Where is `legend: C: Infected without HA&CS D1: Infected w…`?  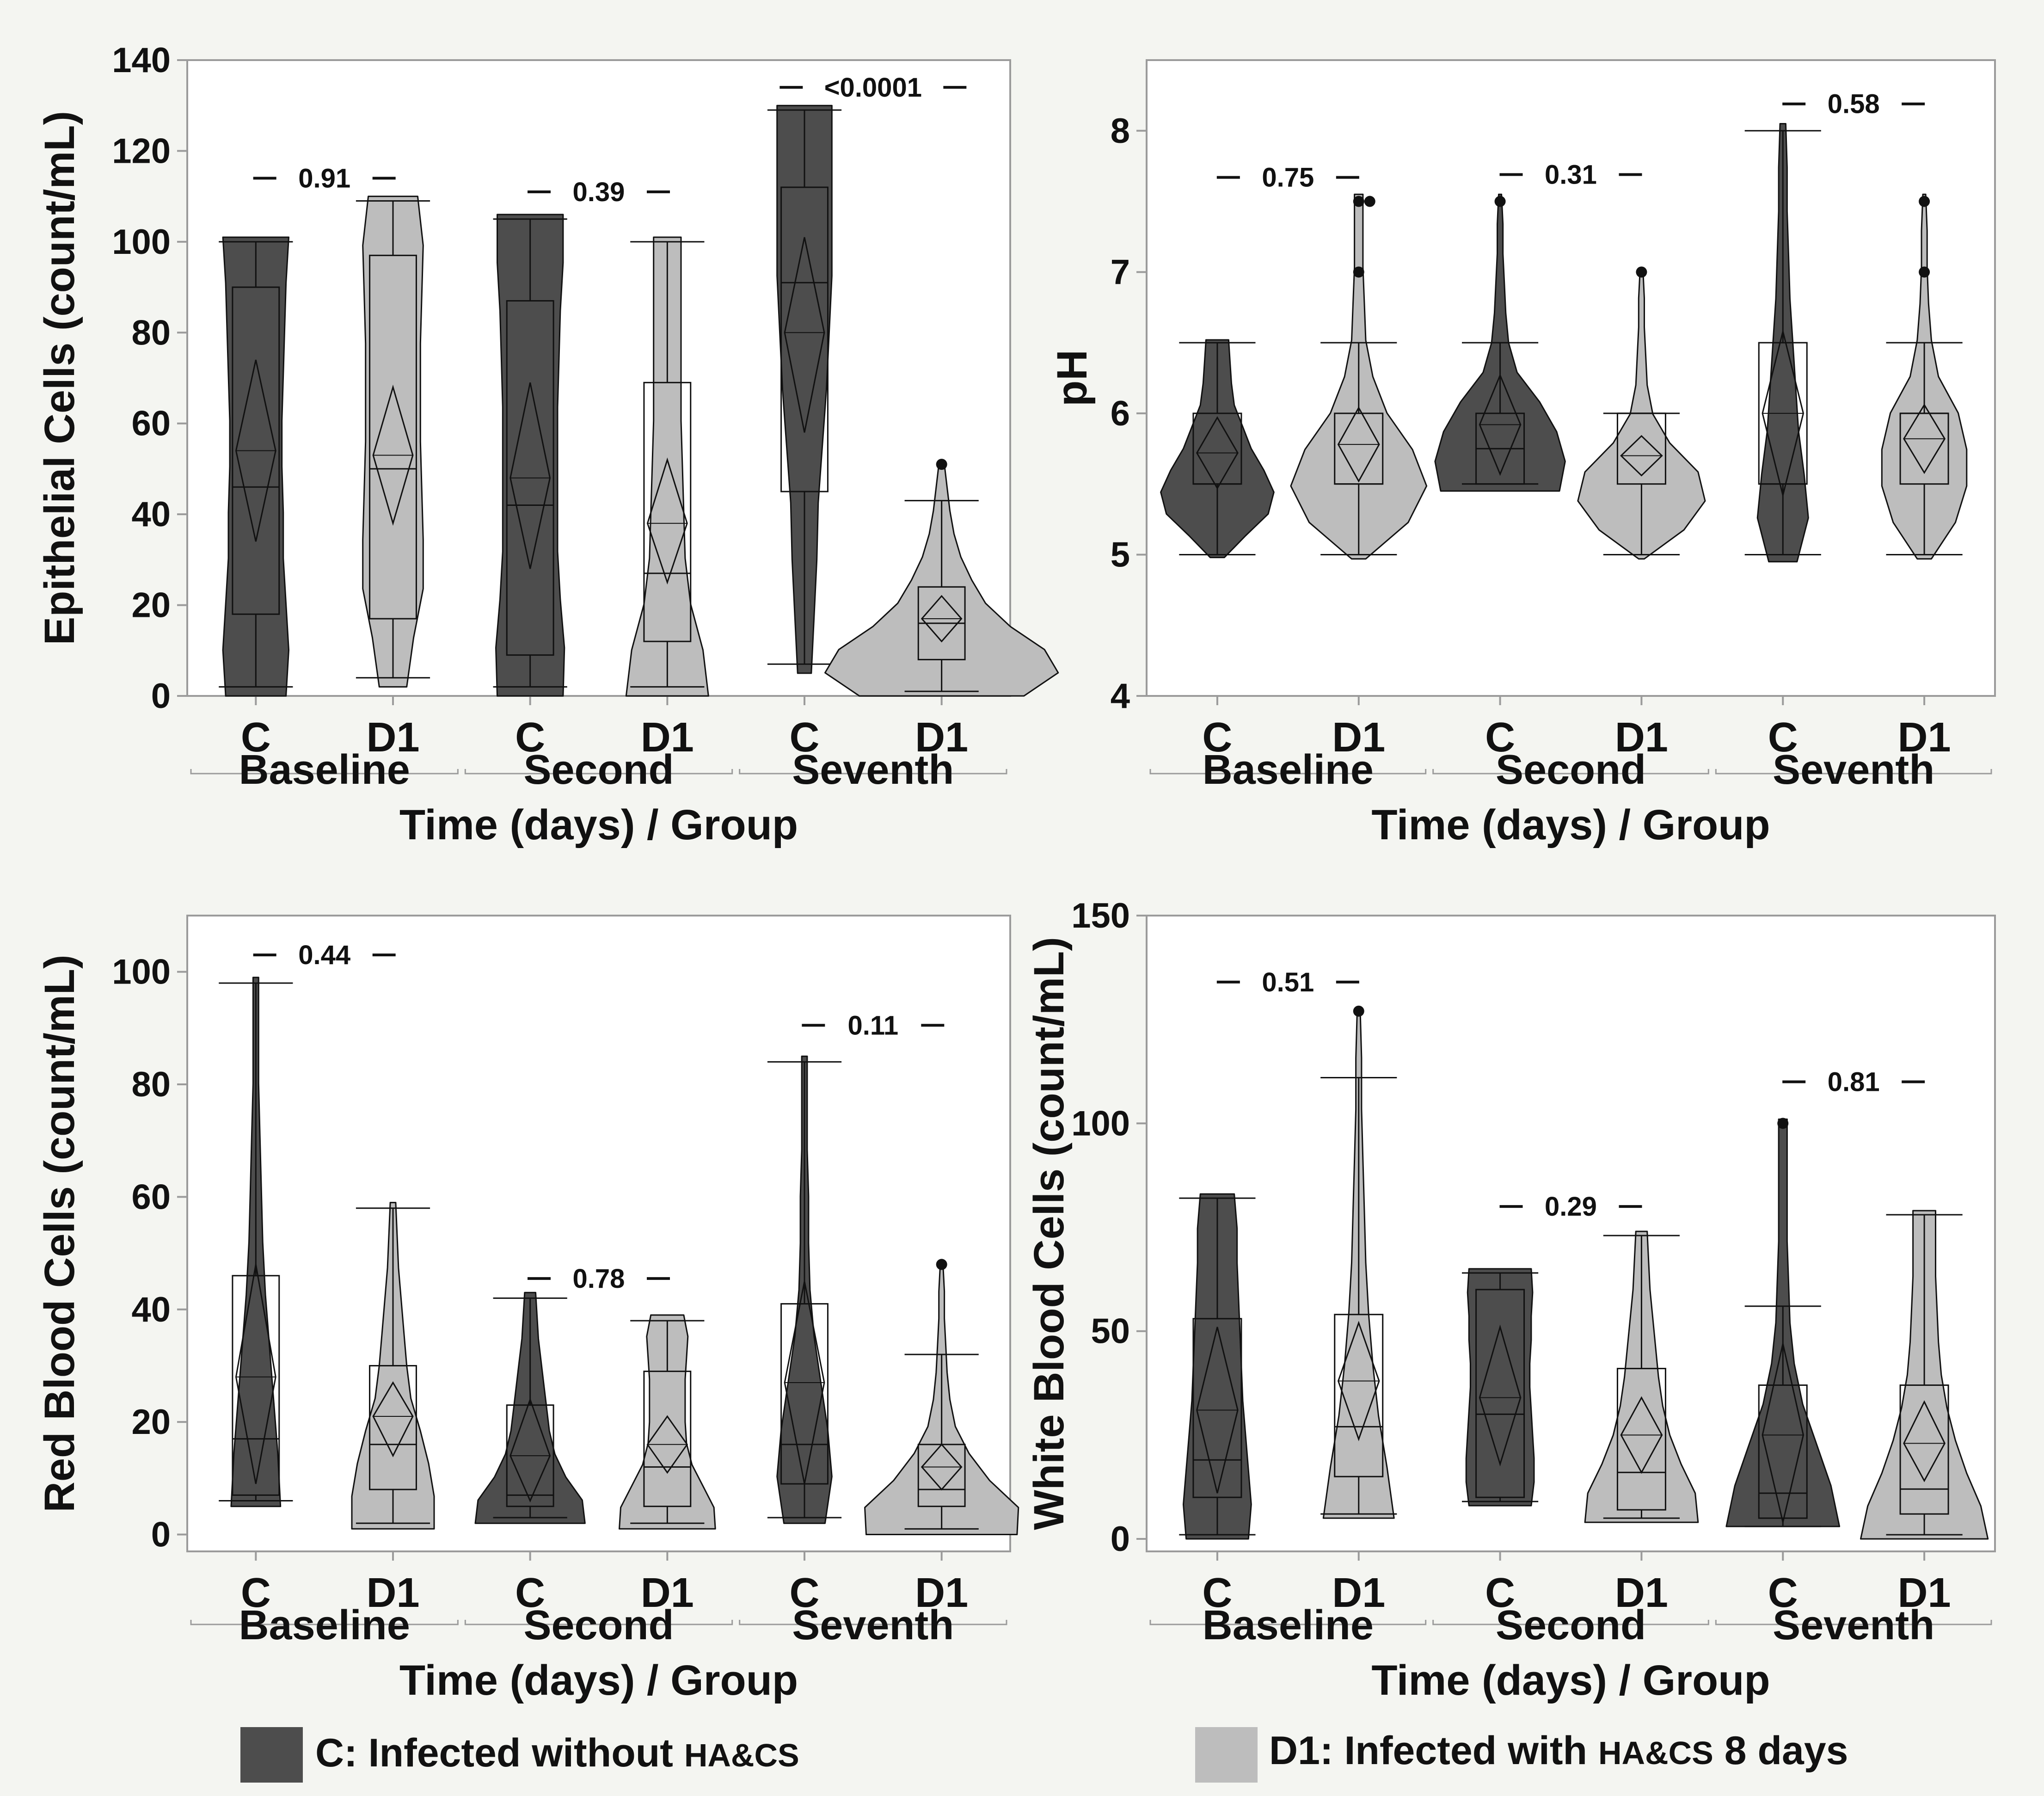 legend: C: Infected without HA&CS D1: Infected w… is located at coordinates (1044, 1755).